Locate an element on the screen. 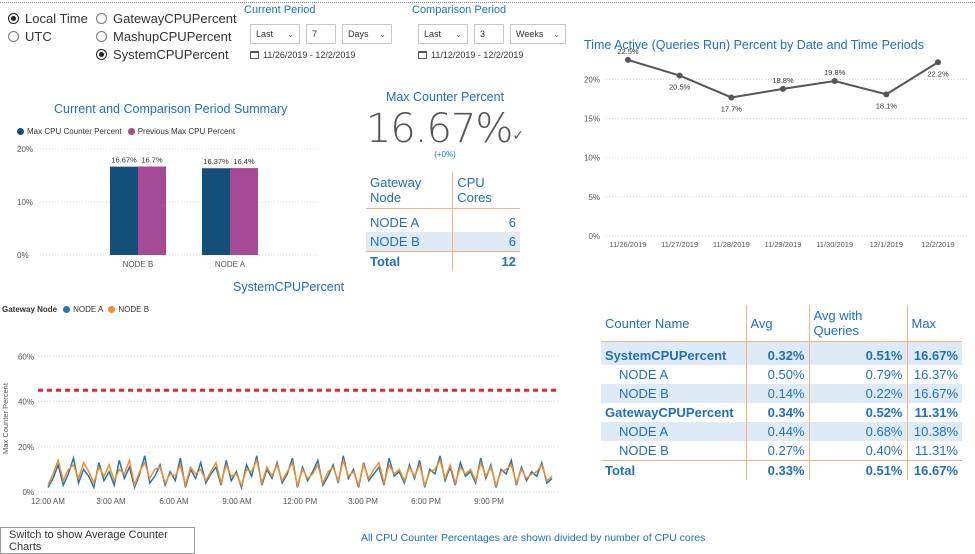  radio-label: SystemCPUPercent is located at coordinates (171, 54).